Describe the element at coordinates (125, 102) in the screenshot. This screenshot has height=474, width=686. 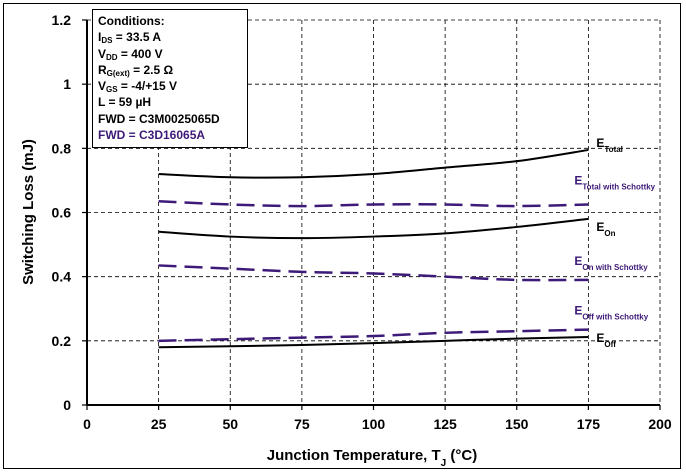
I see `condition-line: L = 59 µH` at that location.